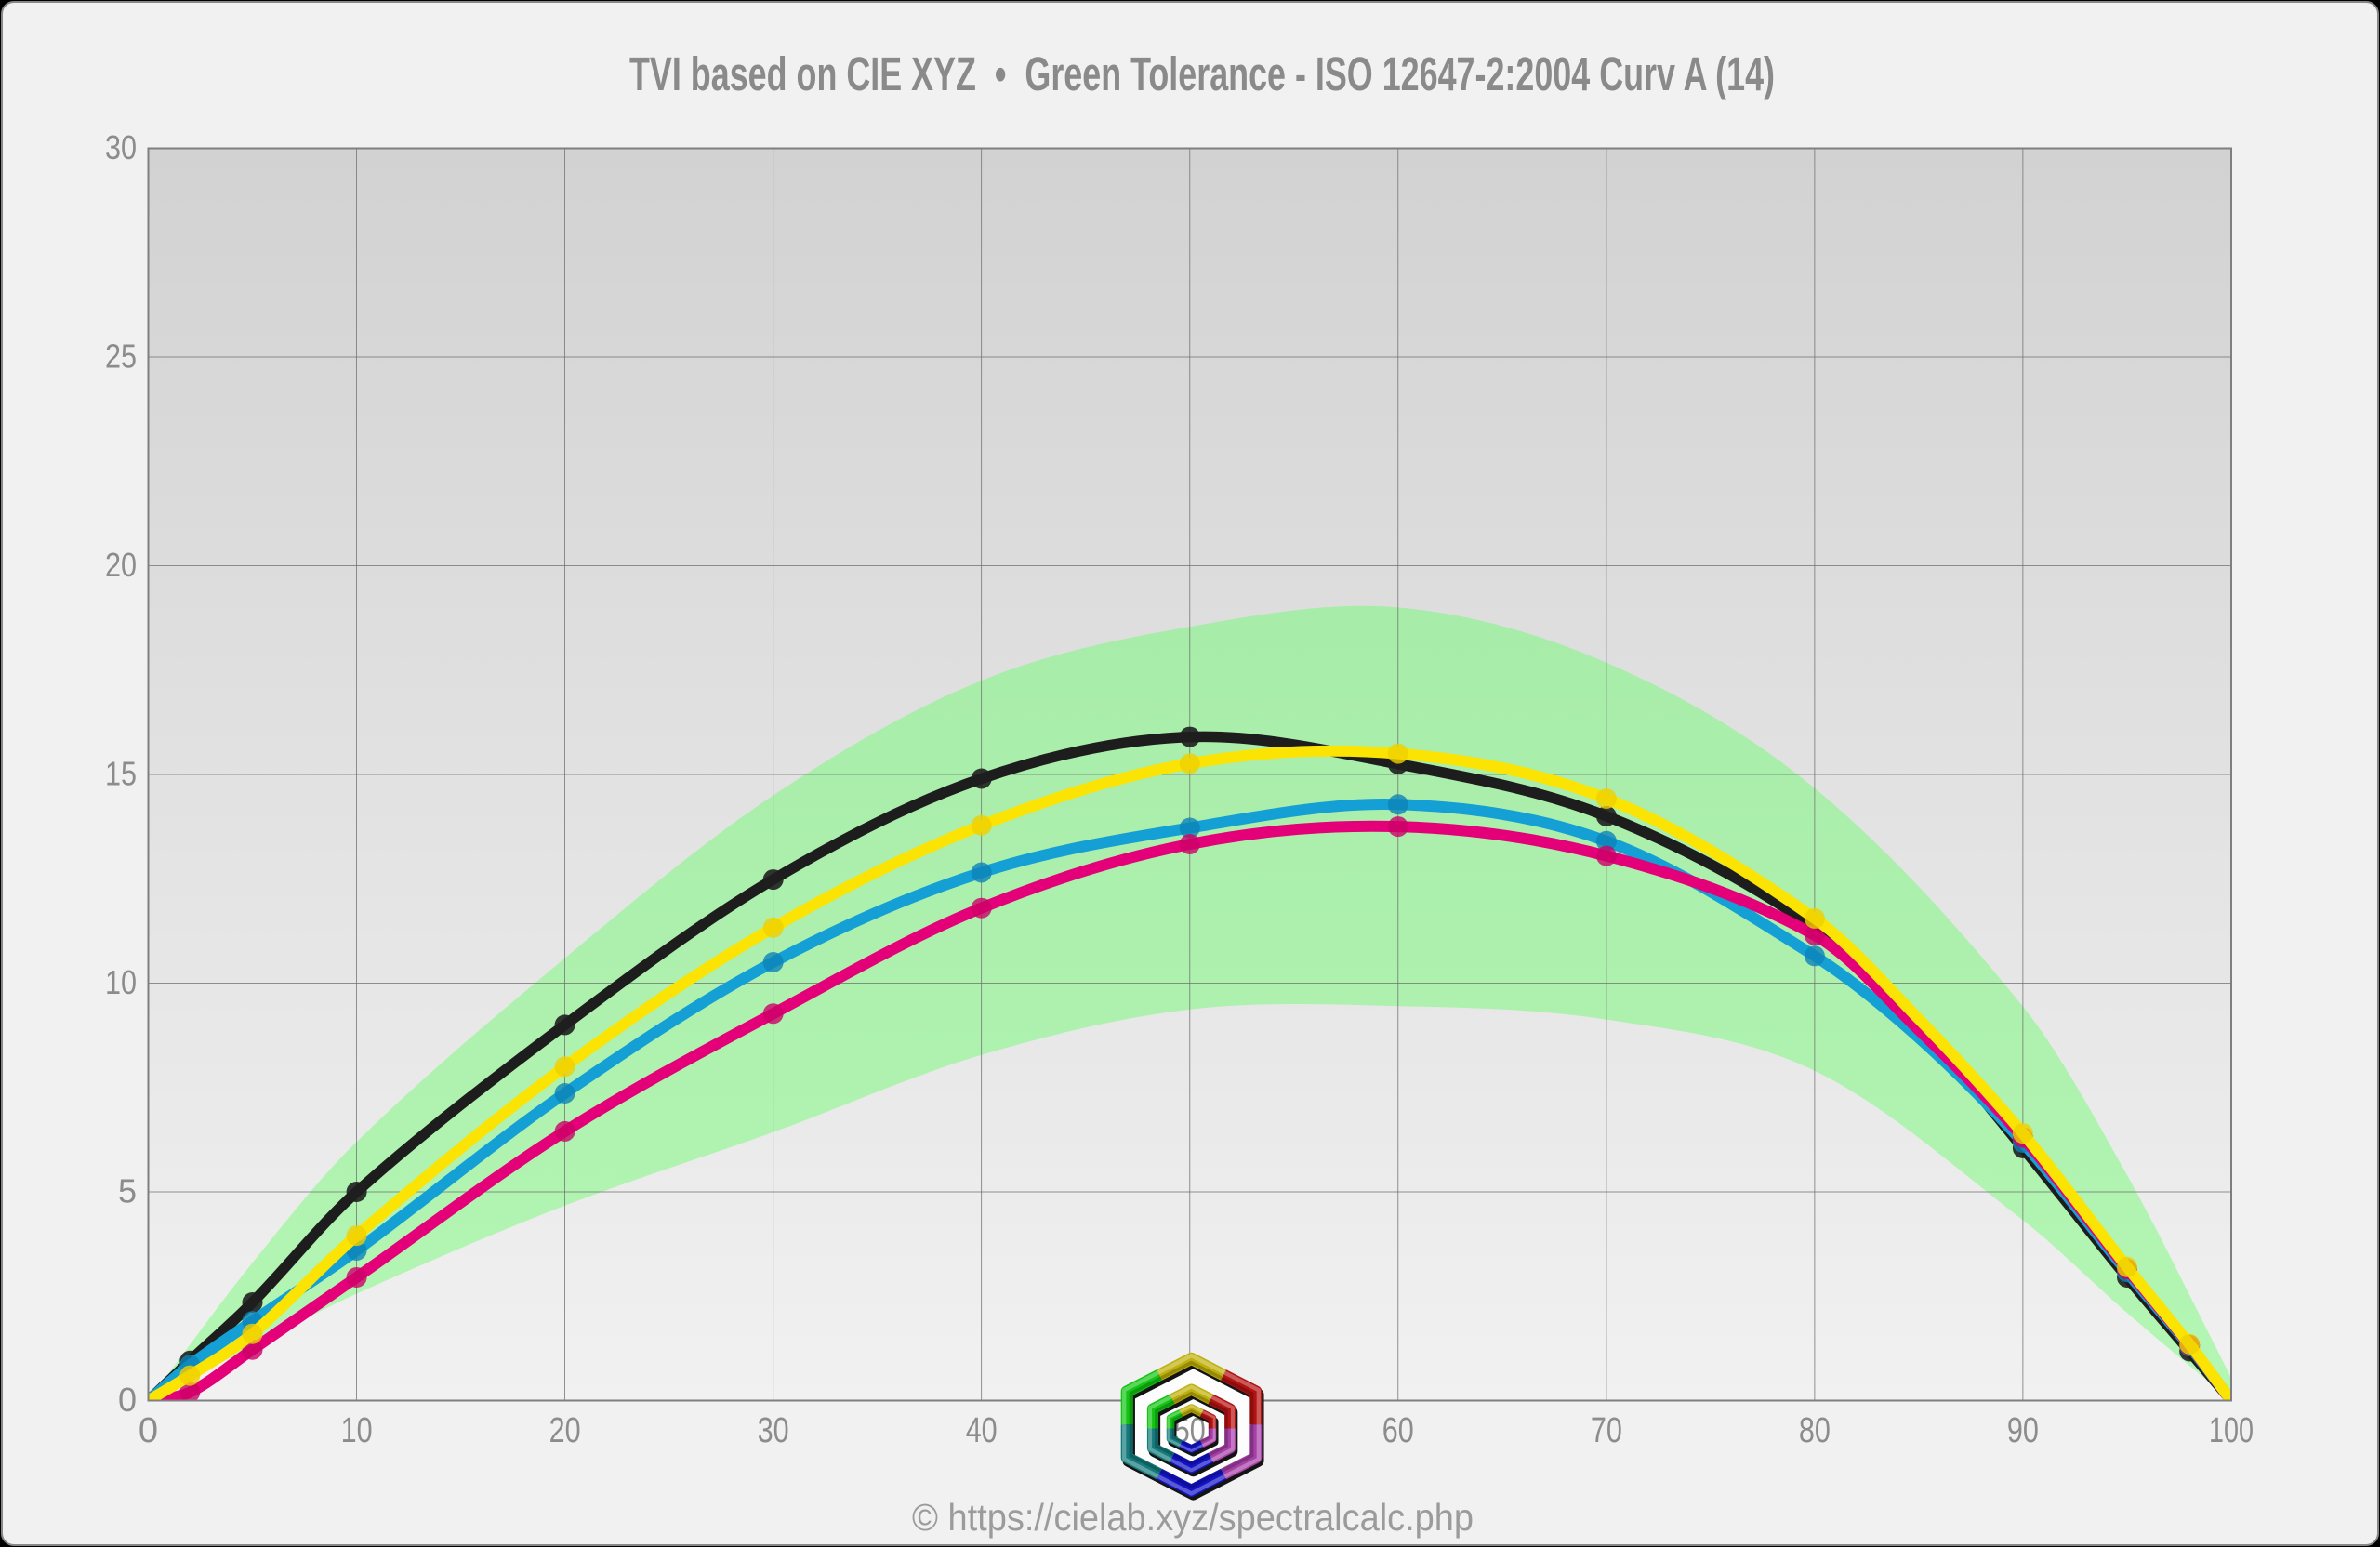 This screenshot has height=1547, width=2380. Describe the element at coordinates (121, 356) in the screenshot. I see `svg-text: 25` at that location.